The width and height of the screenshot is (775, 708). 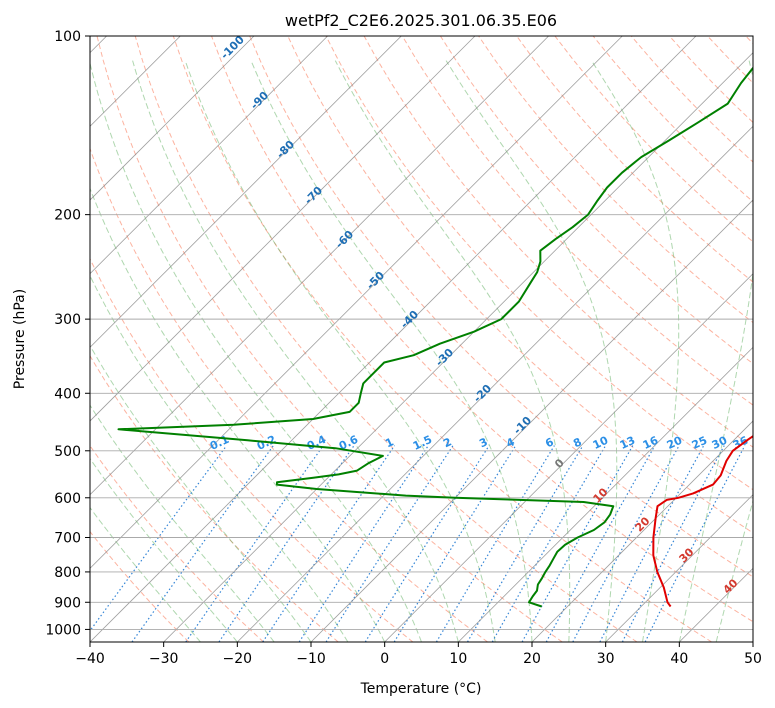 What do you see at coordinates (720, 443) in the screenshot?
I see `mixing-ratio-label: 30` at bounding box center [720, 443].